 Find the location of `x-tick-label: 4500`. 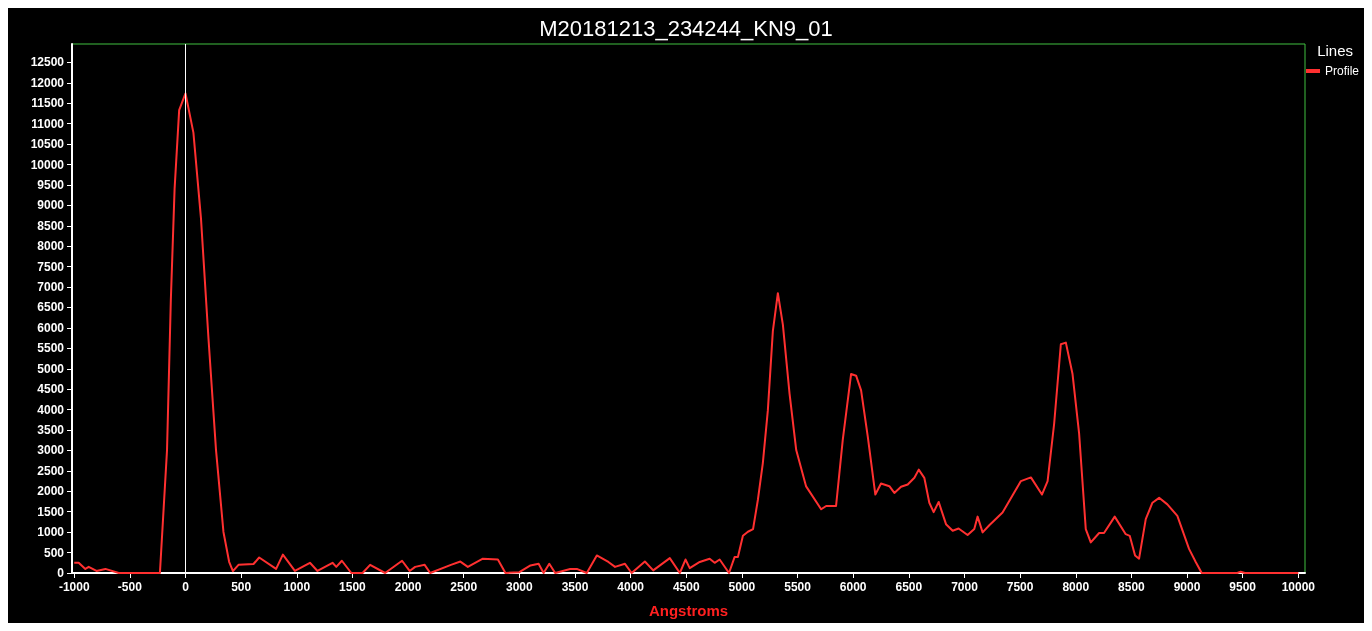

x-tick-label: 4500 is located at coordinates (686, 587).